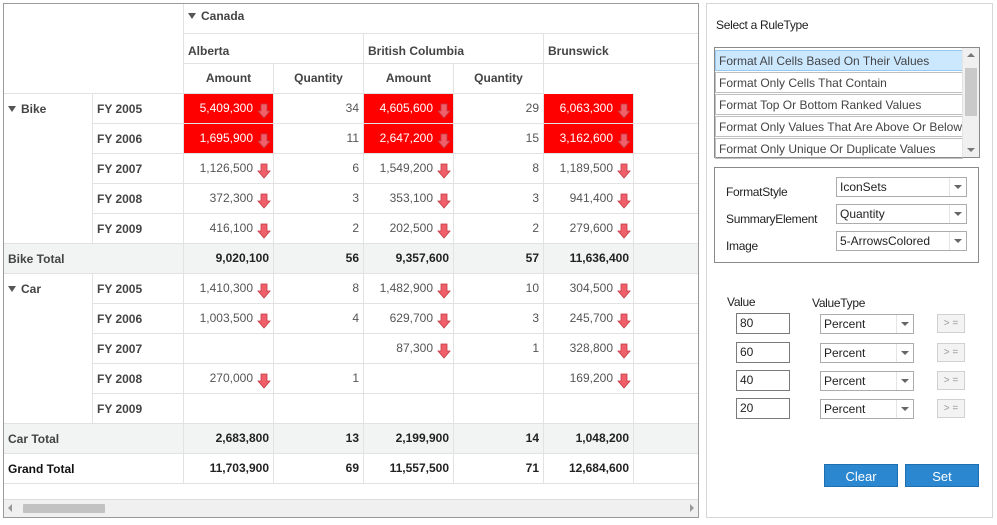 This screenshot has height=525, width=997. Describe the element at coordinates (839, 82) in the screenshot. I see `rule-type-item: Format Only Cells That Contain` at that location.